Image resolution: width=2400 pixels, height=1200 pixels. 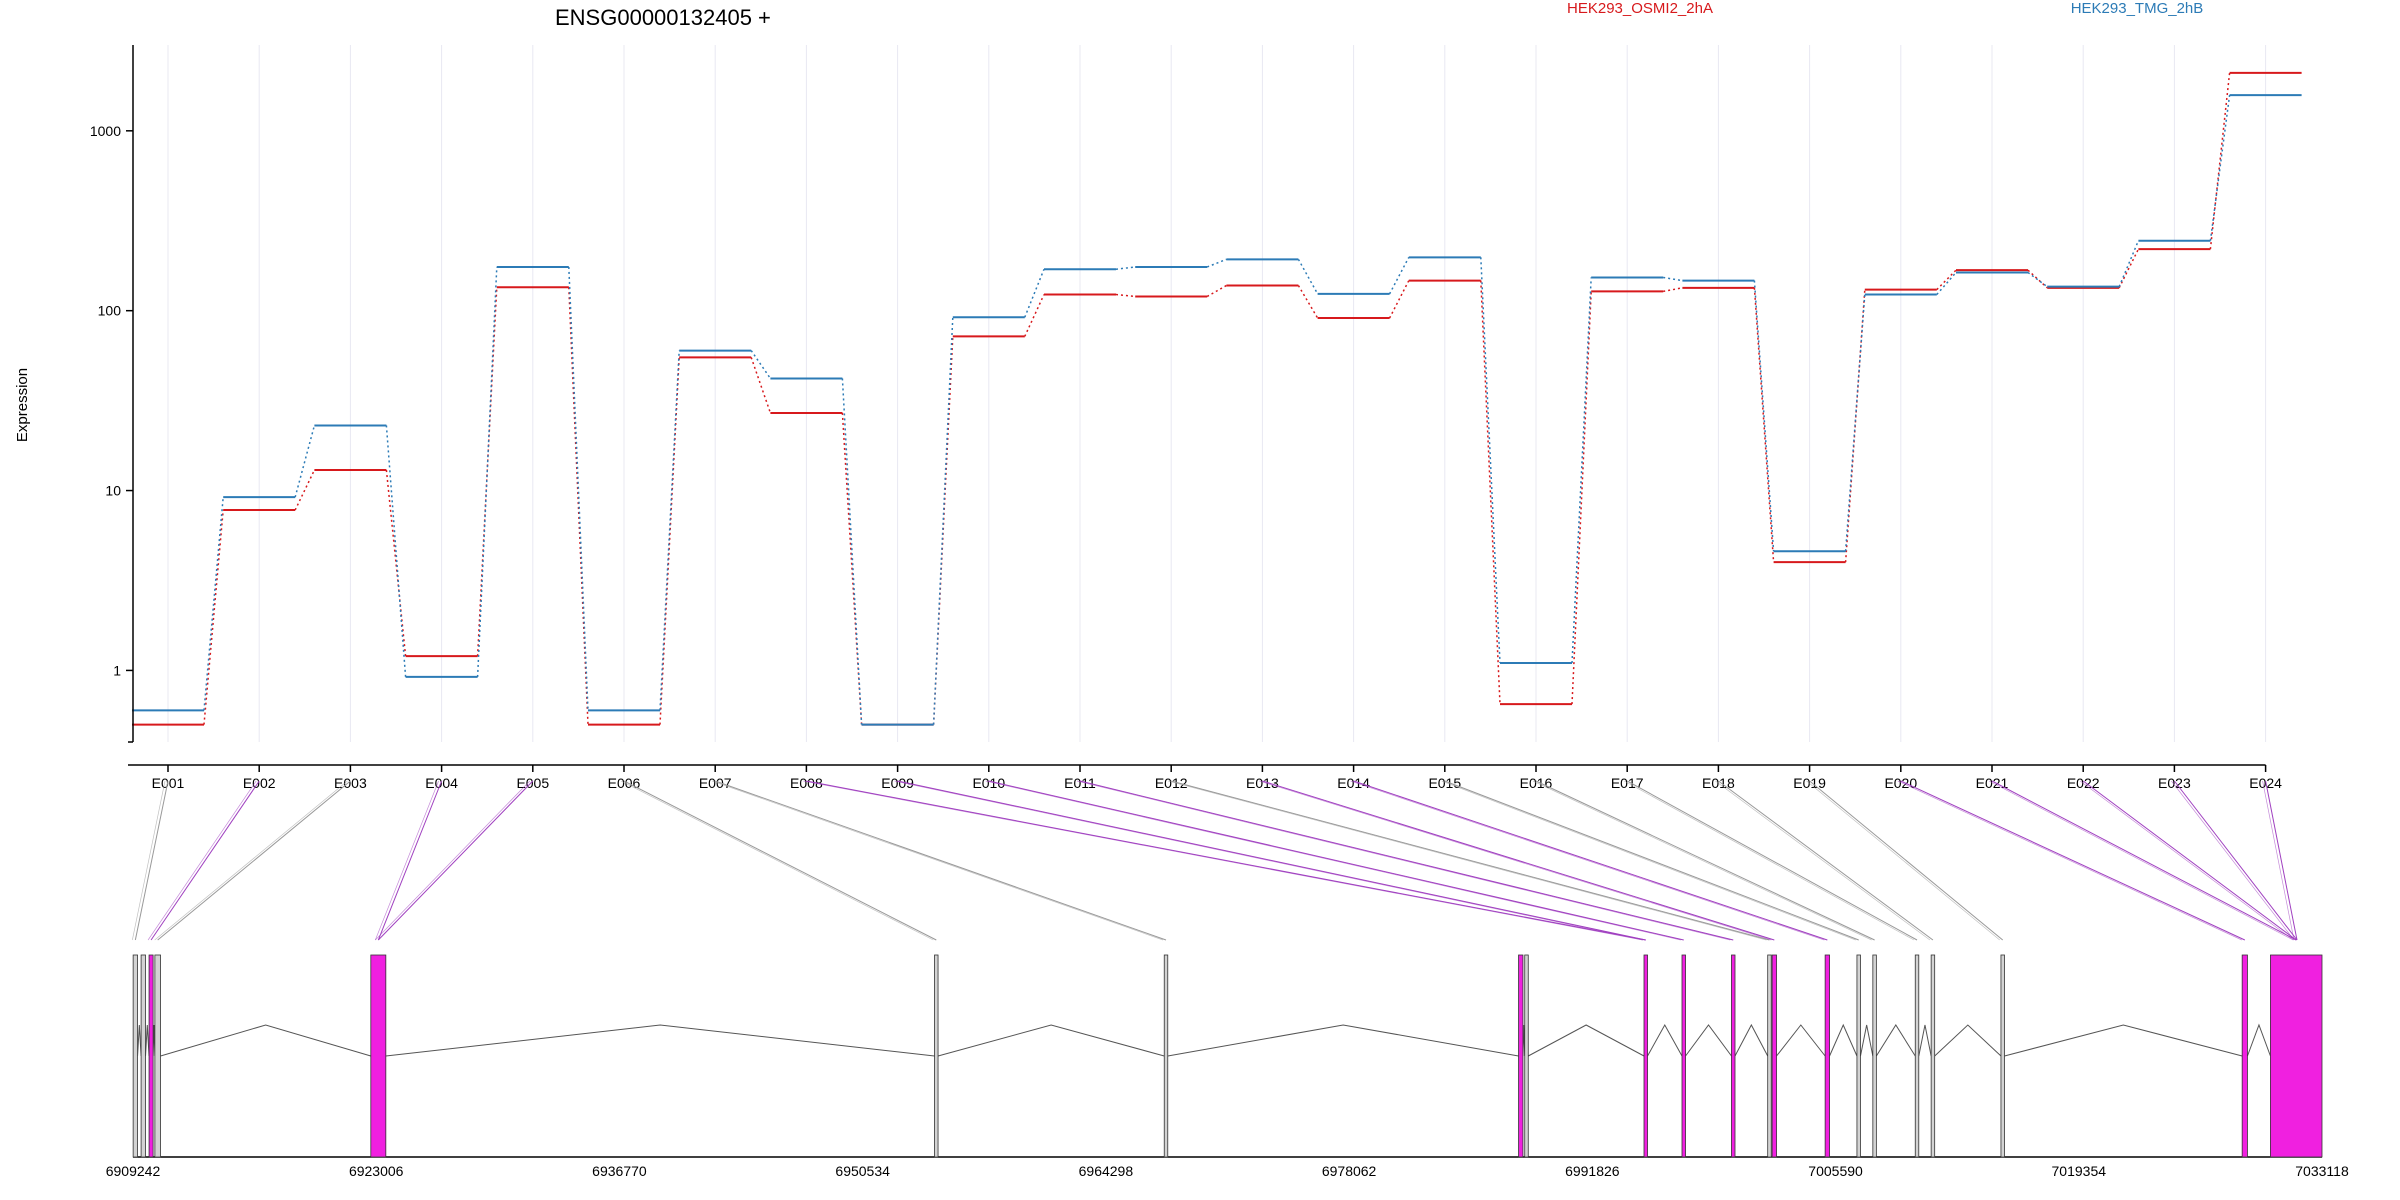 I want to click on genomic-coordinate-label: 6978062, so click(x=1349, y=1171).